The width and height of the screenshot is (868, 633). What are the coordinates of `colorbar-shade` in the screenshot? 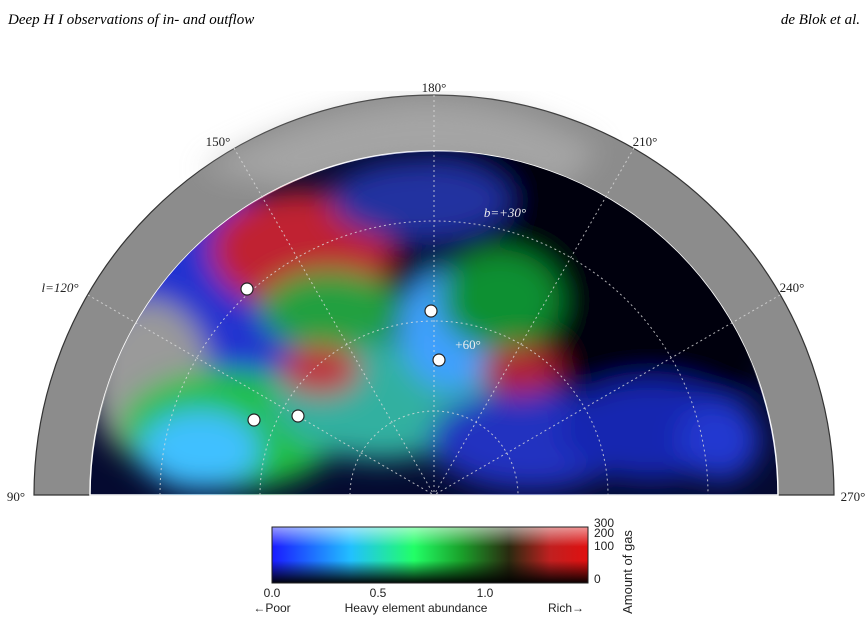 It's located at (430, 555).